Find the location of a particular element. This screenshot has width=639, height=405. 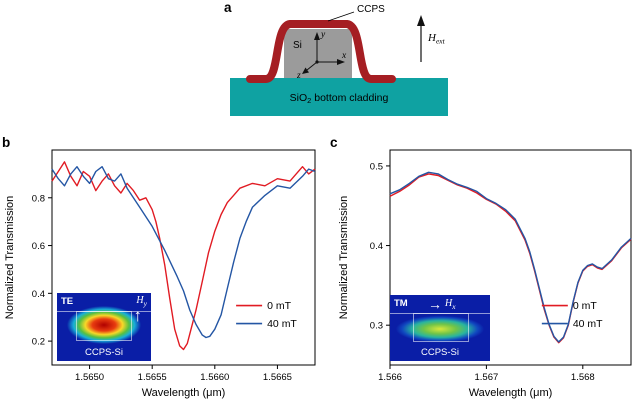

y-arrowhead-icon is located at coordinates (317, 36).